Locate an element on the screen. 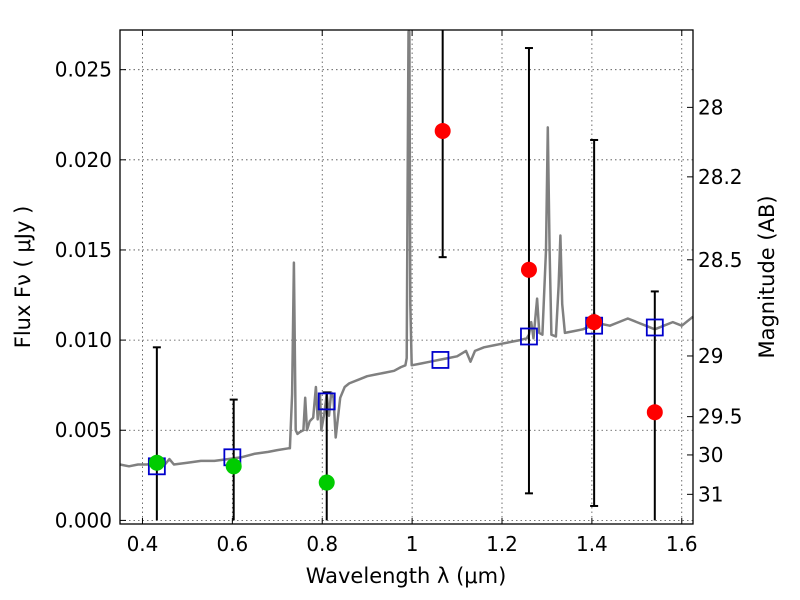 This screenshot has height=600, width=800. y2-tick-labels: 28 28.2 28.5 29 29.5 30 31 is located at coordinates (720, 300).